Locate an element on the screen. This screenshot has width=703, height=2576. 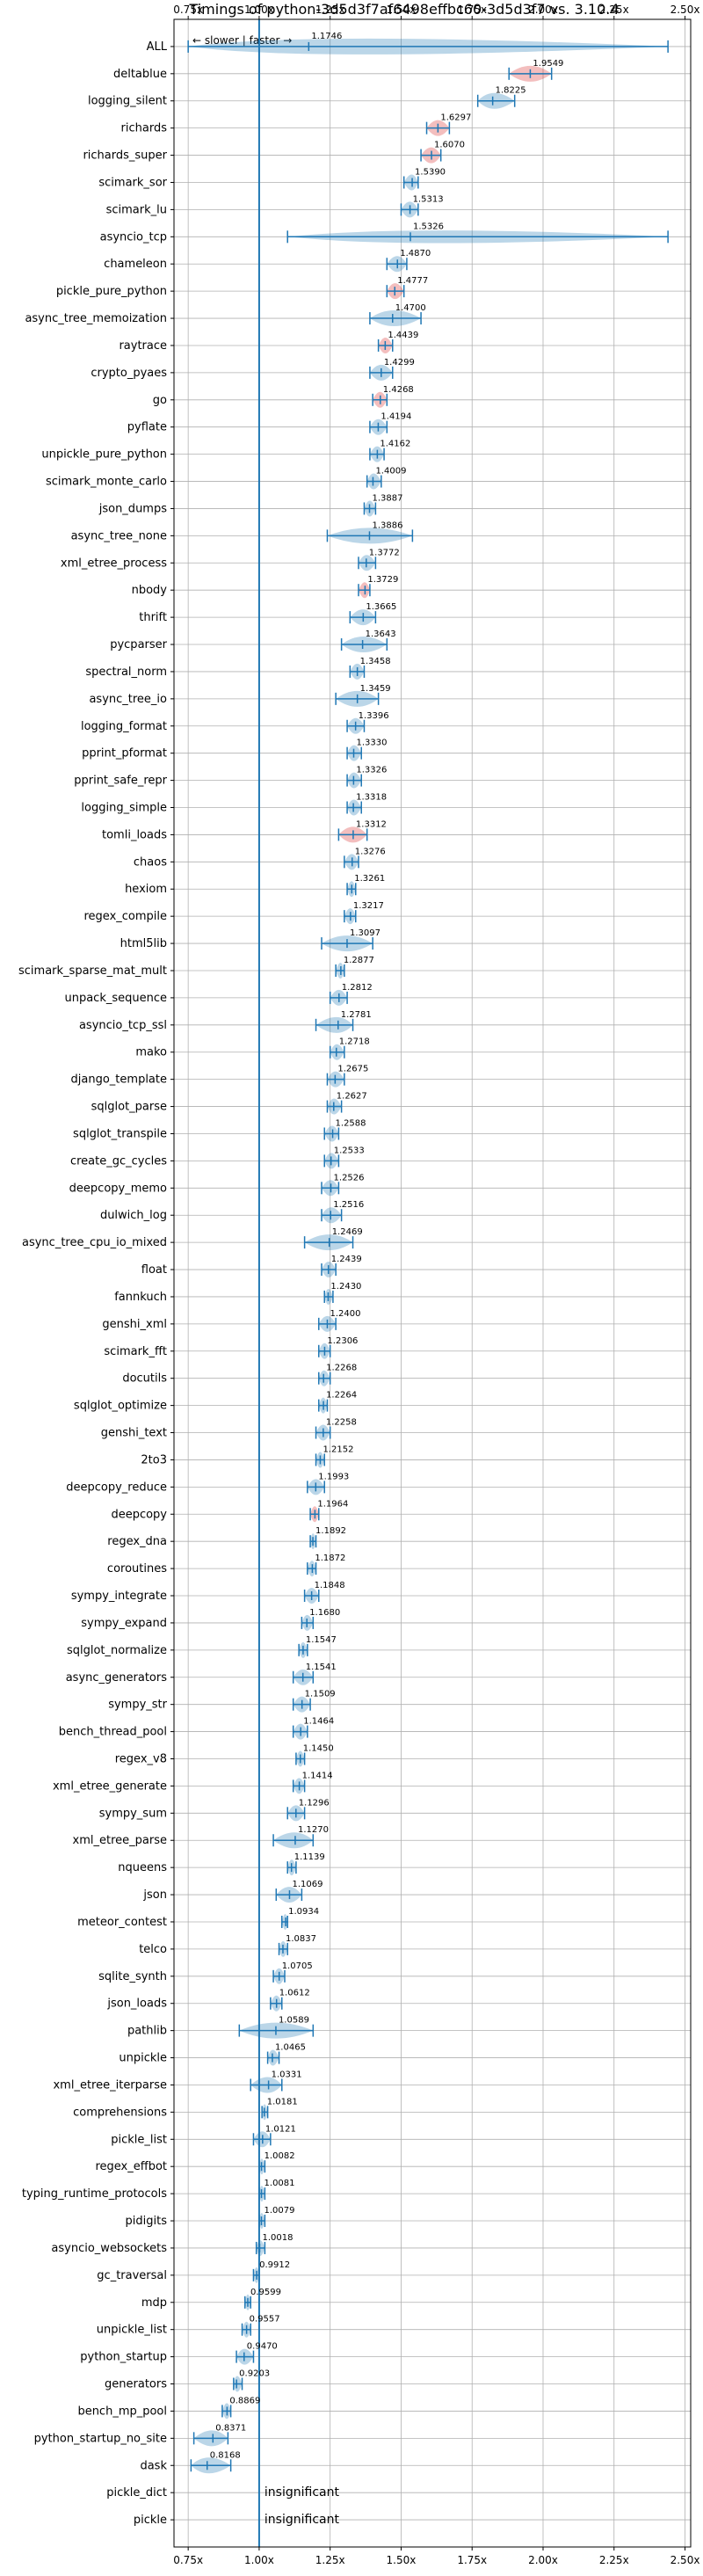
x-tick-label-bottom-3: 1.50x is located at coordinates (402, 2560).